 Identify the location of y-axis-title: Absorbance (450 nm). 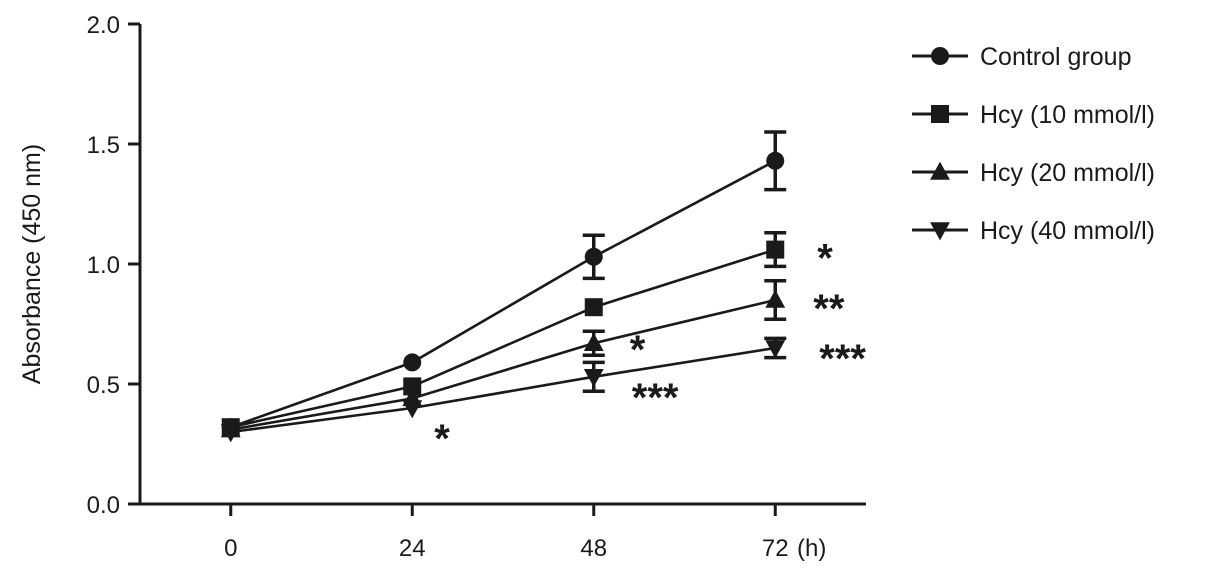
(32, 264).